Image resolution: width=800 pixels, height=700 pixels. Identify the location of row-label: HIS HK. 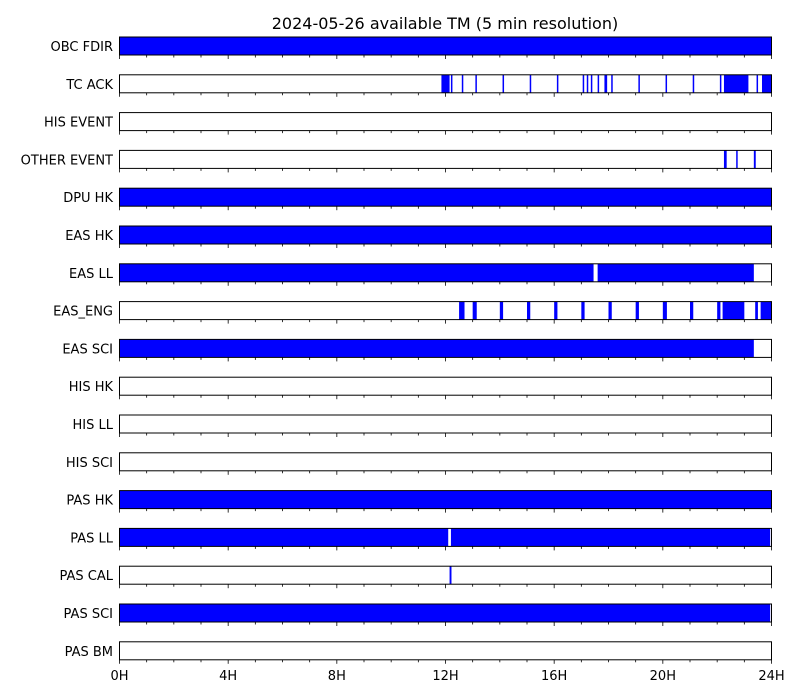
(91, 387).